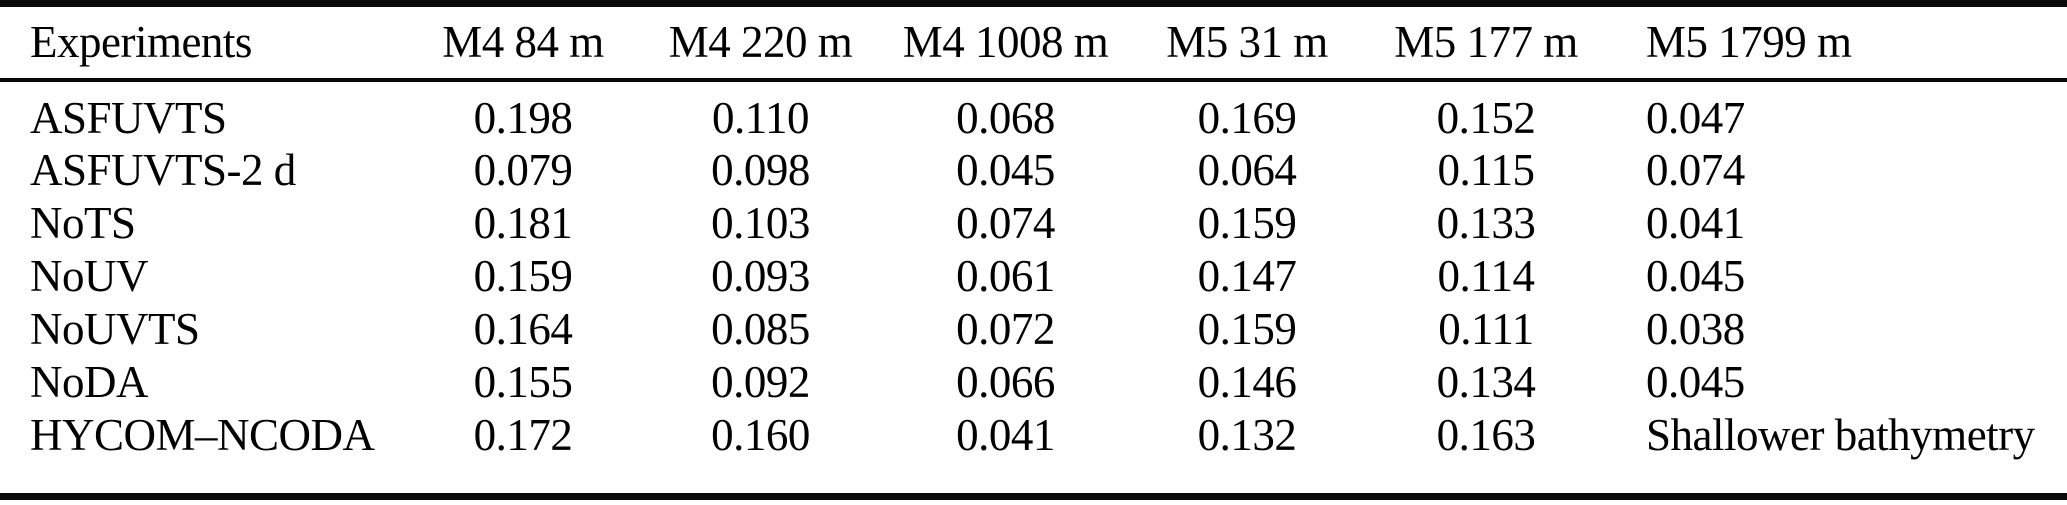 This screenshot has width=2067, height=505. I want to click on table-row: NoTS 0.181 0.103 0.074 0.159 0.133 0.041, so click(1033, 223).